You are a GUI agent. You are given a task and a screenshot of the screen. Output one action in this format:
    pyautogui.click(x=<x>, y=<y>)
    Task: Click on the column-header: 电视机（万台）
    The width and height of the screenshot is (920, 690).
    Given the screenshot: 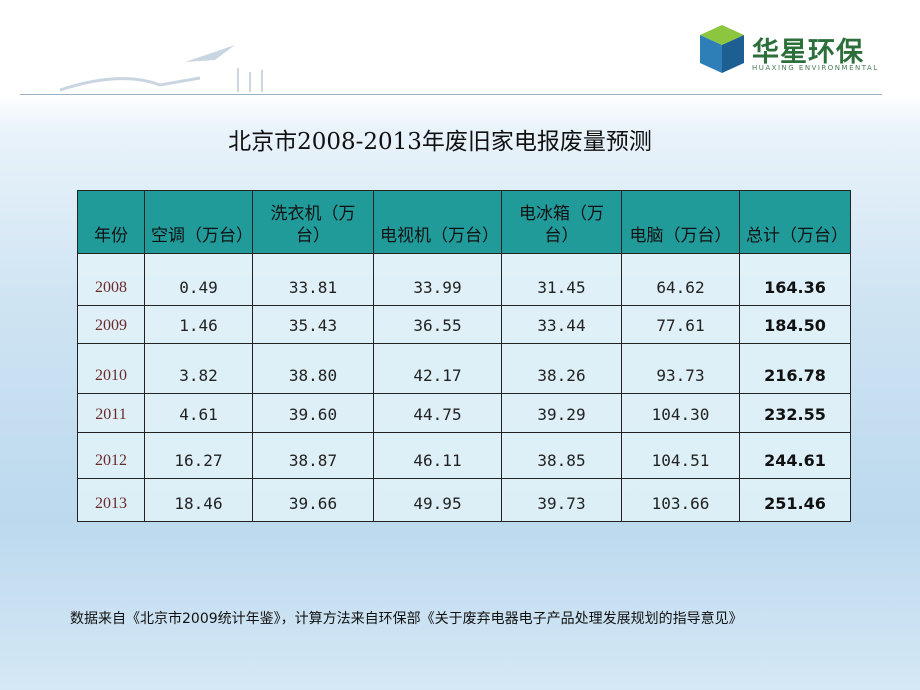 What is the action you would take?
    pyautogui.click(x=437, y=222)
    